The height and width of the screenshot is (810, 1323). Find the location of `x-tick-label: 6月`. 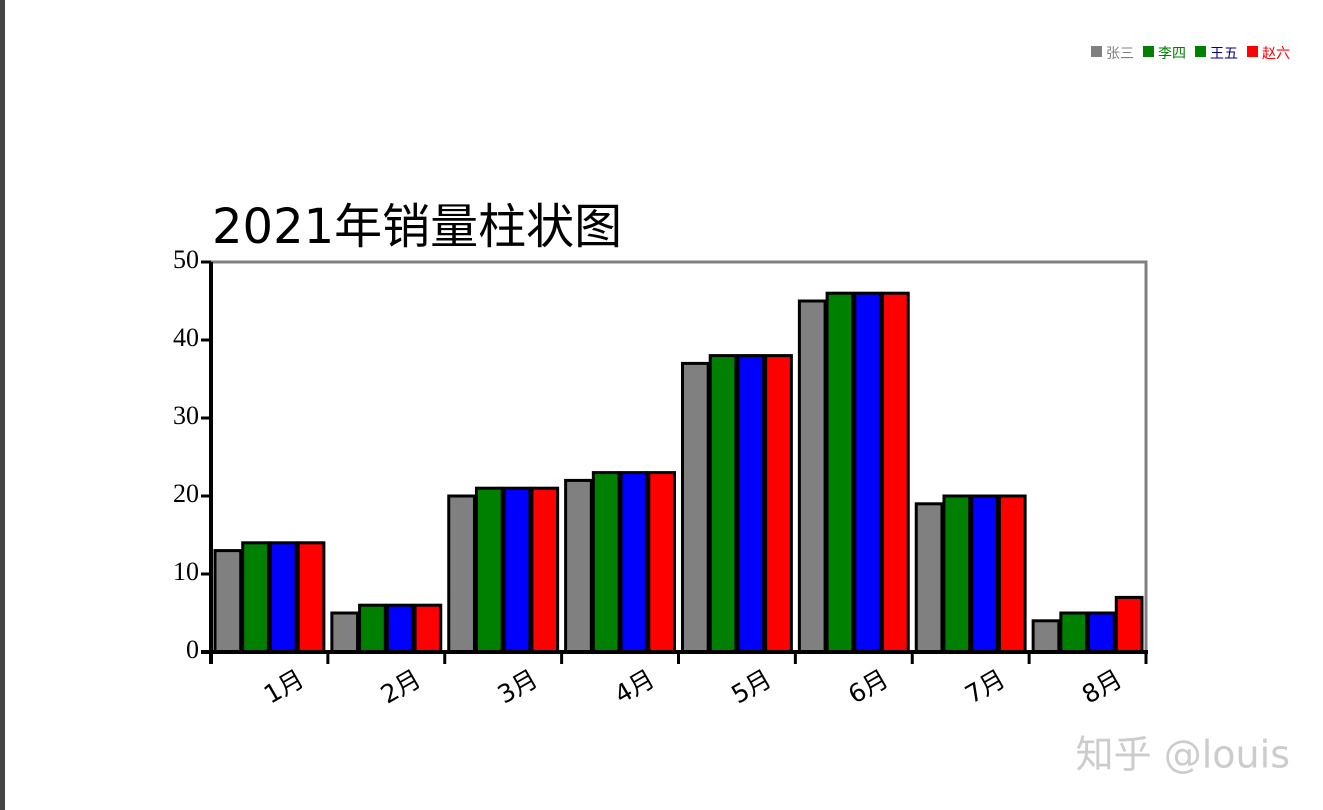

x-tick-label: 6月 is located at coordinates (868, 687).